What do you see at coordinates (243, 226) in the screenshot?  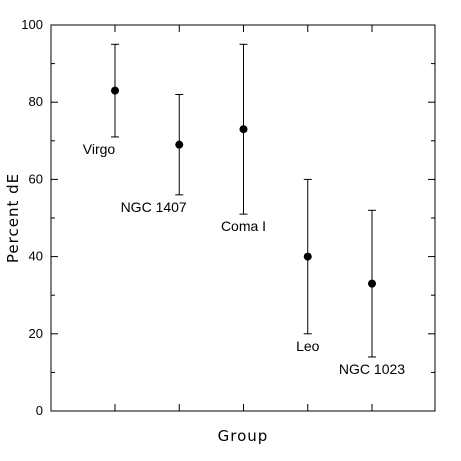 I see `point-label: Coma I` at bounding box center [243, 226].